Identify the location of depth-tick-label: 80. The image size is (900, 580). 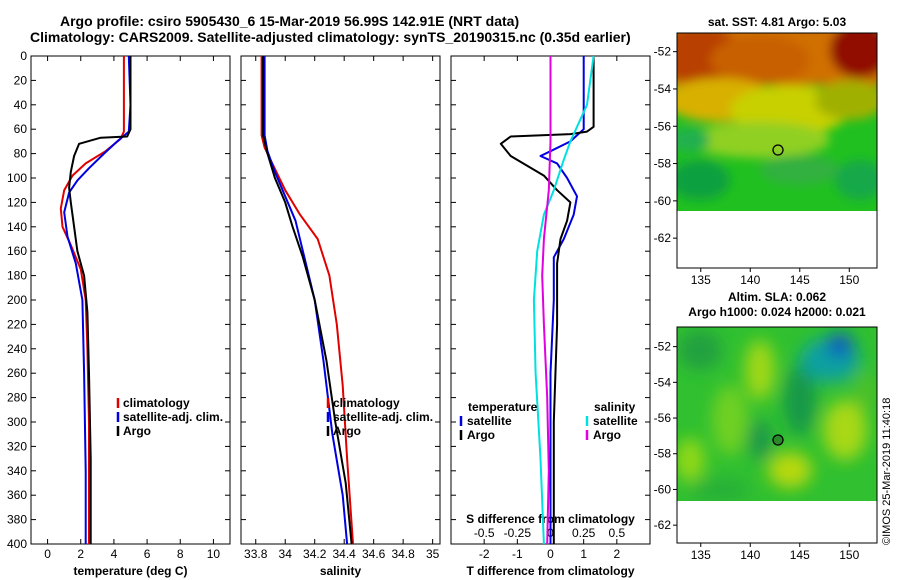
(21, 154).